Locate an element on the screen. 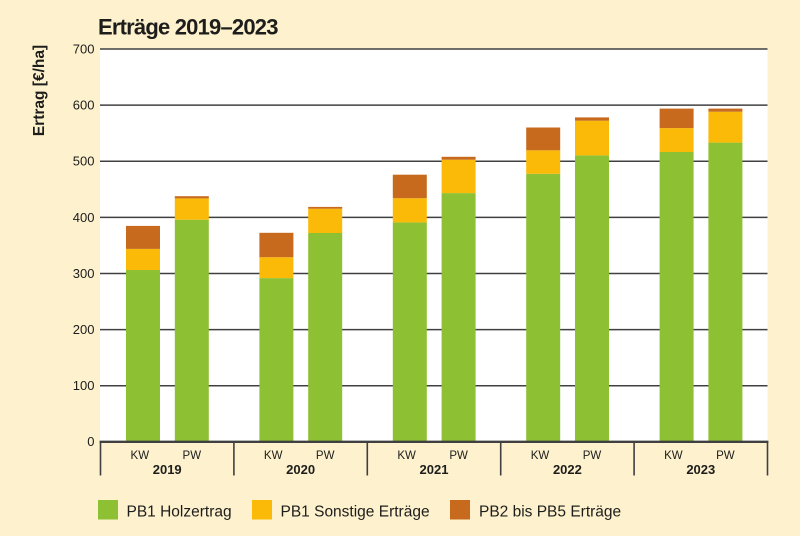 The width and height of the screenshot is (800, 541). svg-text: 2019 is located at coordinates (167, 469).